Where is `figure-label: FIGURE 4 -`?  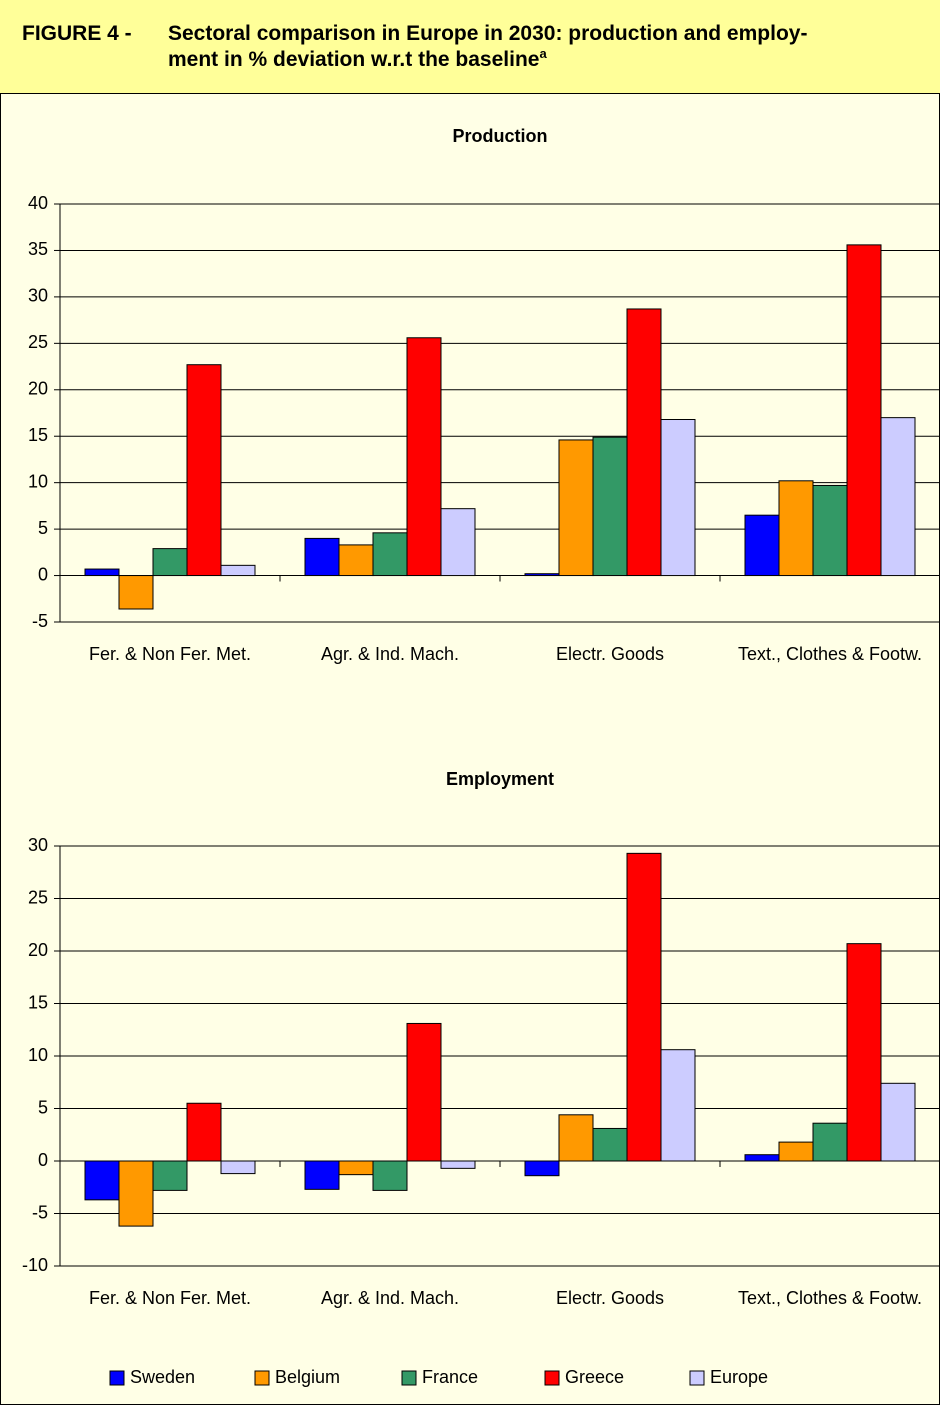 figure-label: FIGURE 4 - is located at coordinates (77, 33).